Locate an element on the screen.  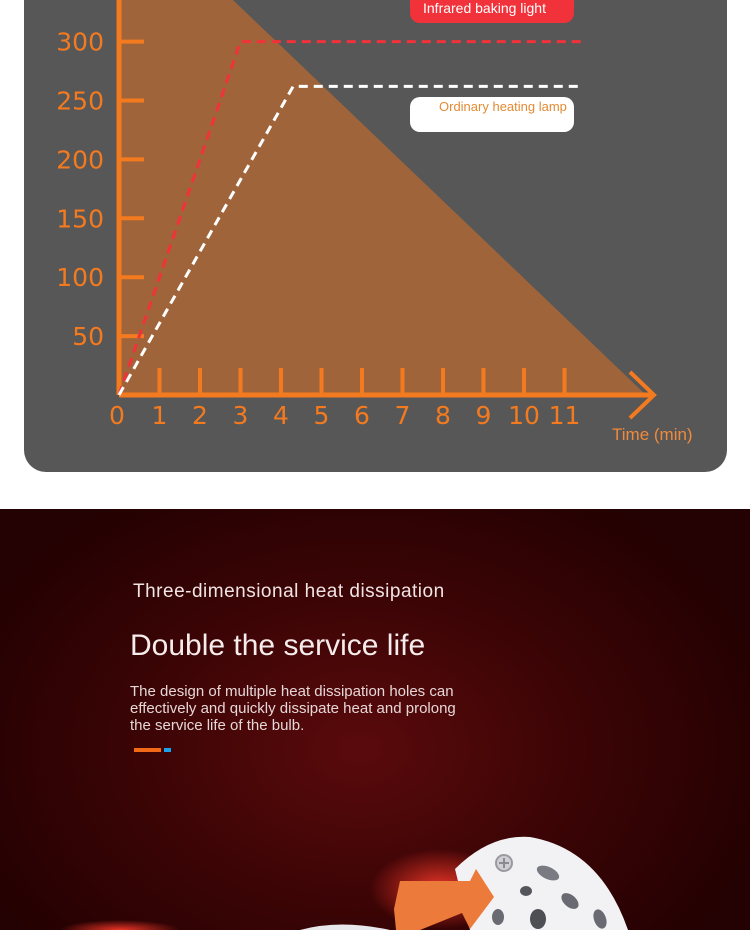
x-tick-label: 3 is located at coordinates (241, 415).